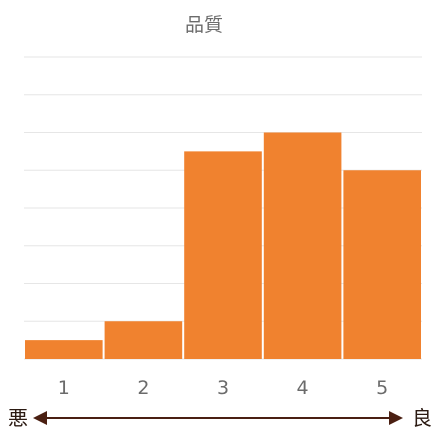 Image resolution: width=435 pixels, height=433 pixels. Describe the element at coordinates (40, 418) in the screenshot. I see `left-arrowhead` at that location.